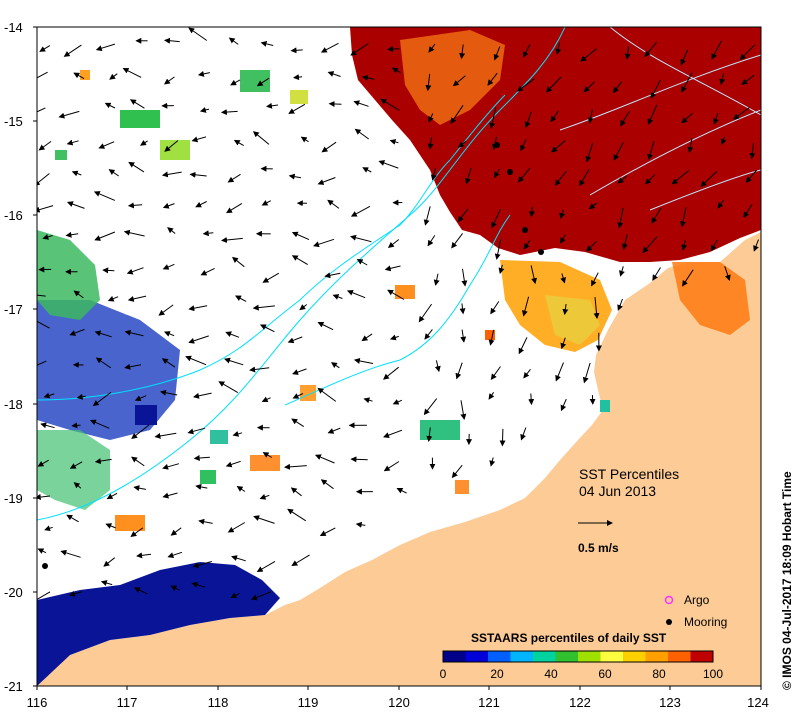  What do you see at coordinates (13, 592) in the screenshot?
I see `lat-label: -20` at bounding box center [13, 592].